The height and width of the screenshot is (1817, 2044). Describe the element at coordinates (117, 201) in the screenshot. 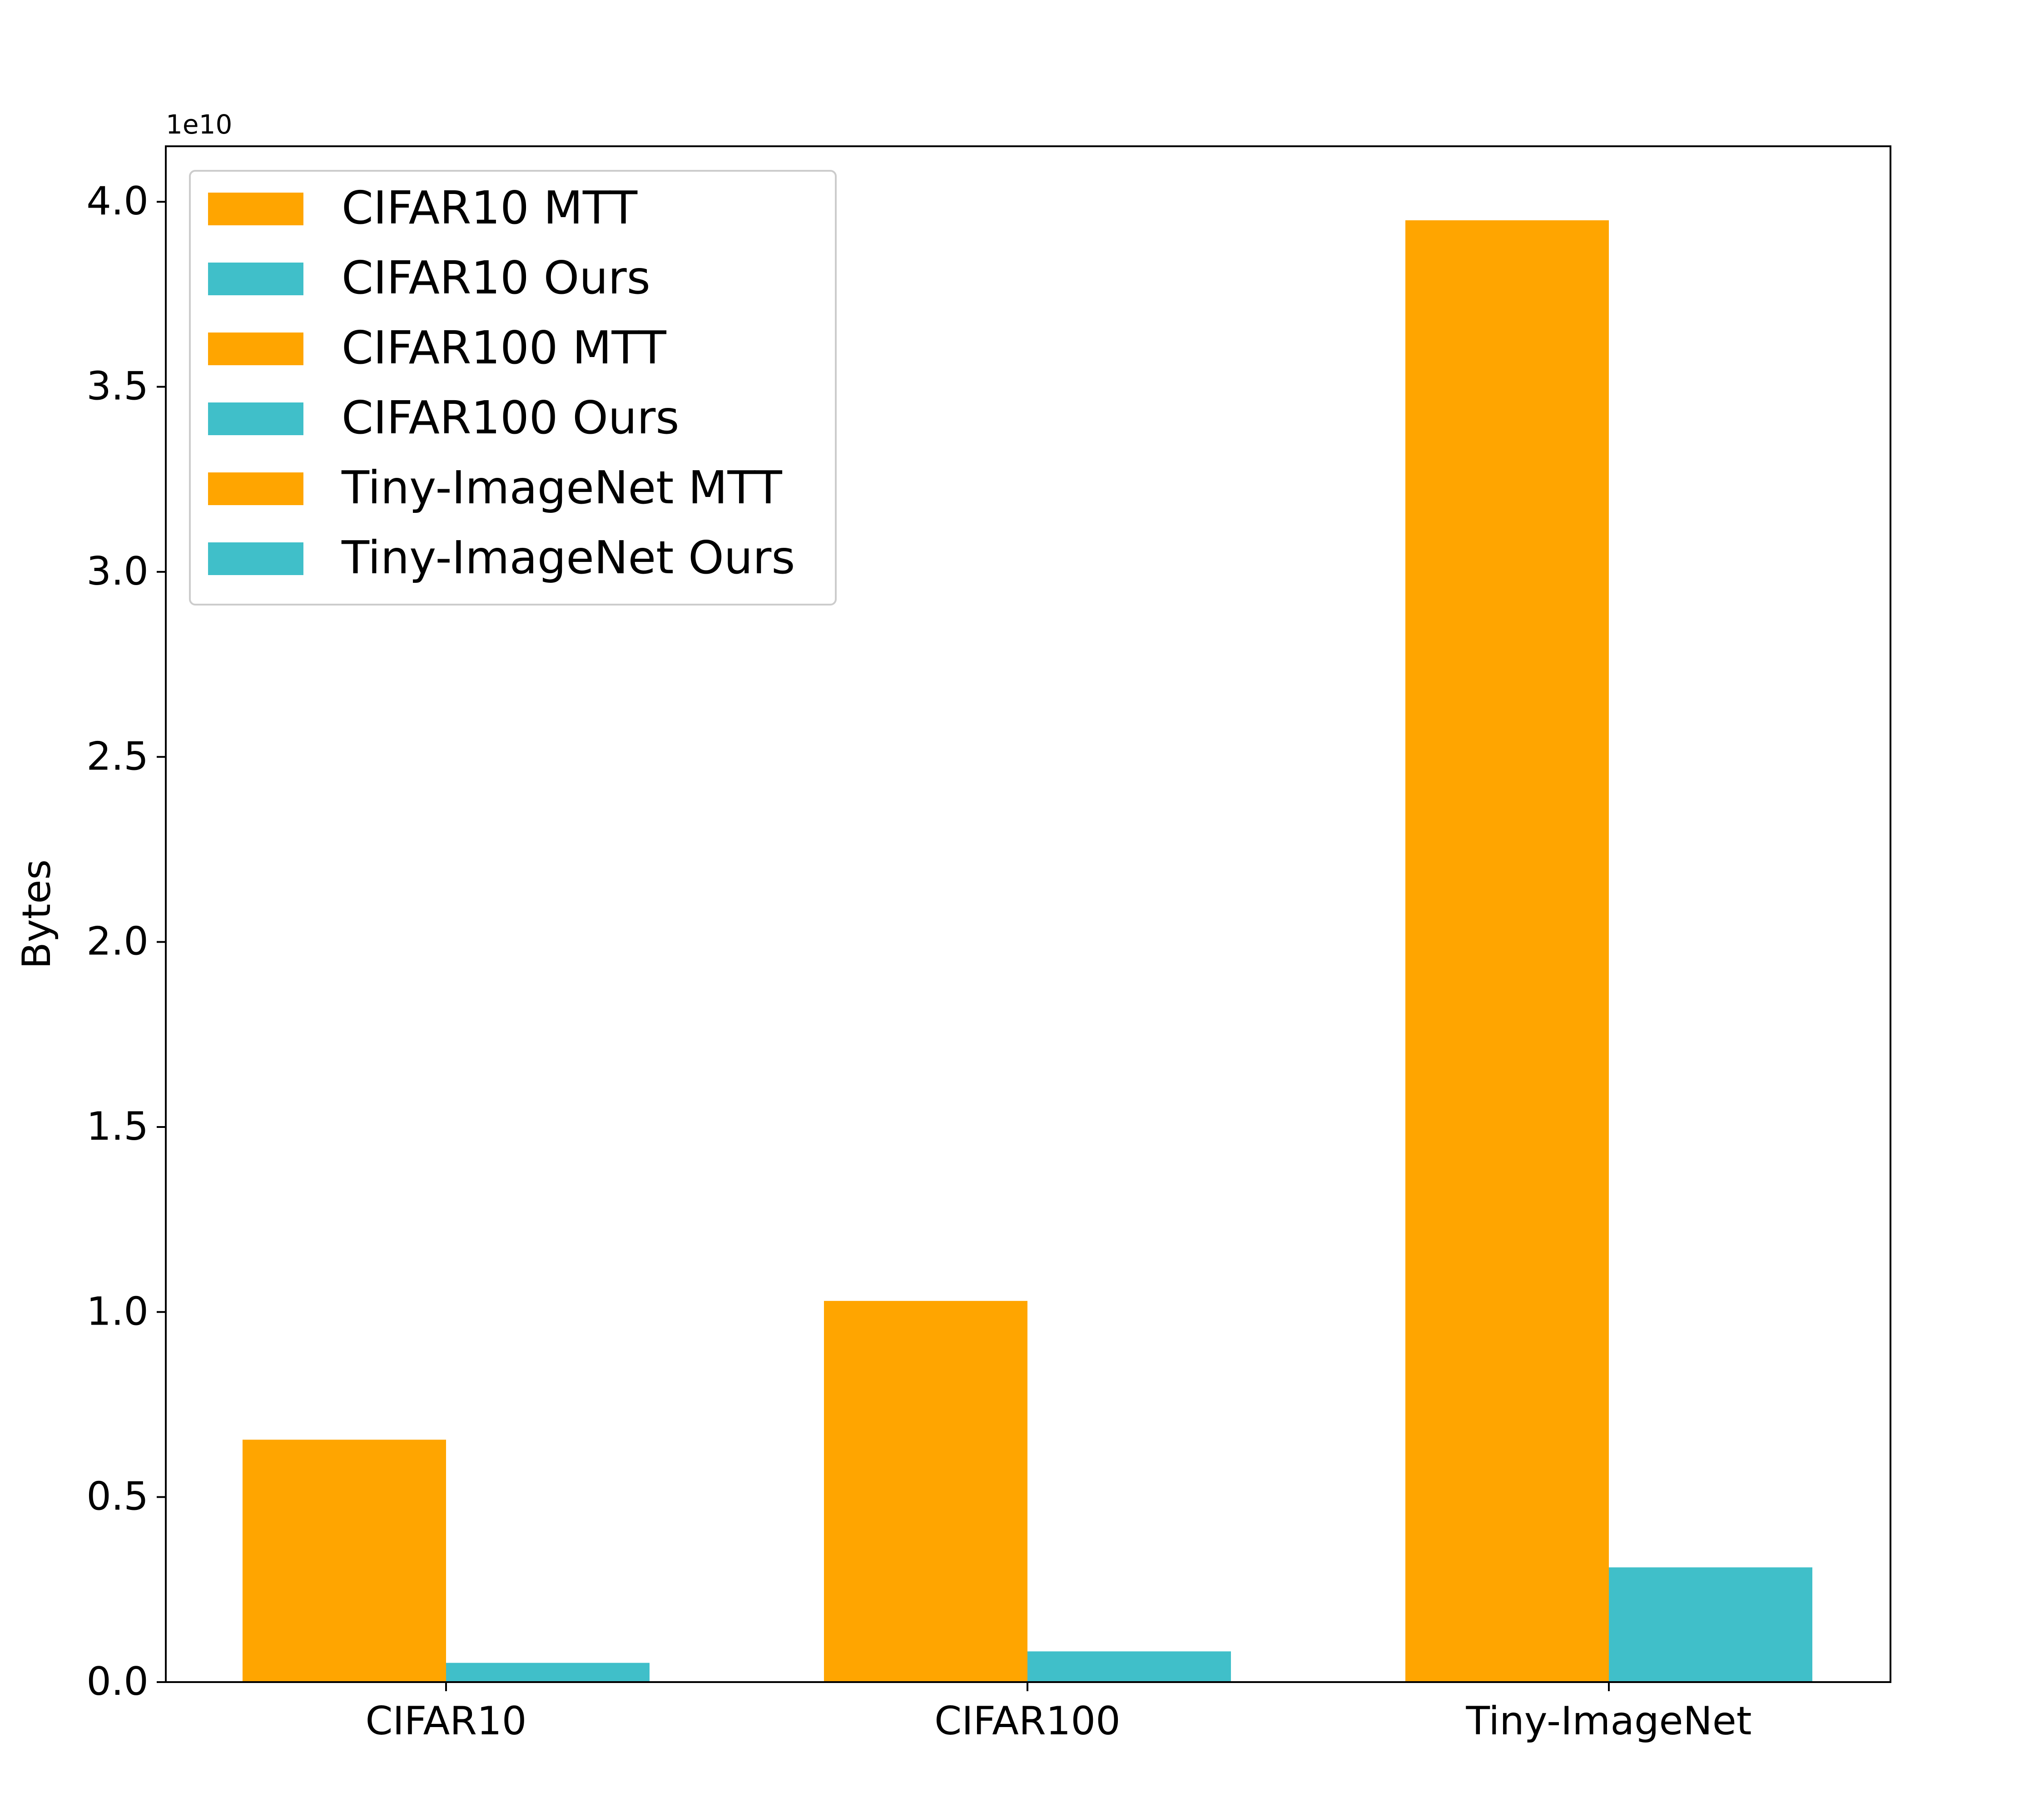

I see `y-tick-label: 4.0` at that location.